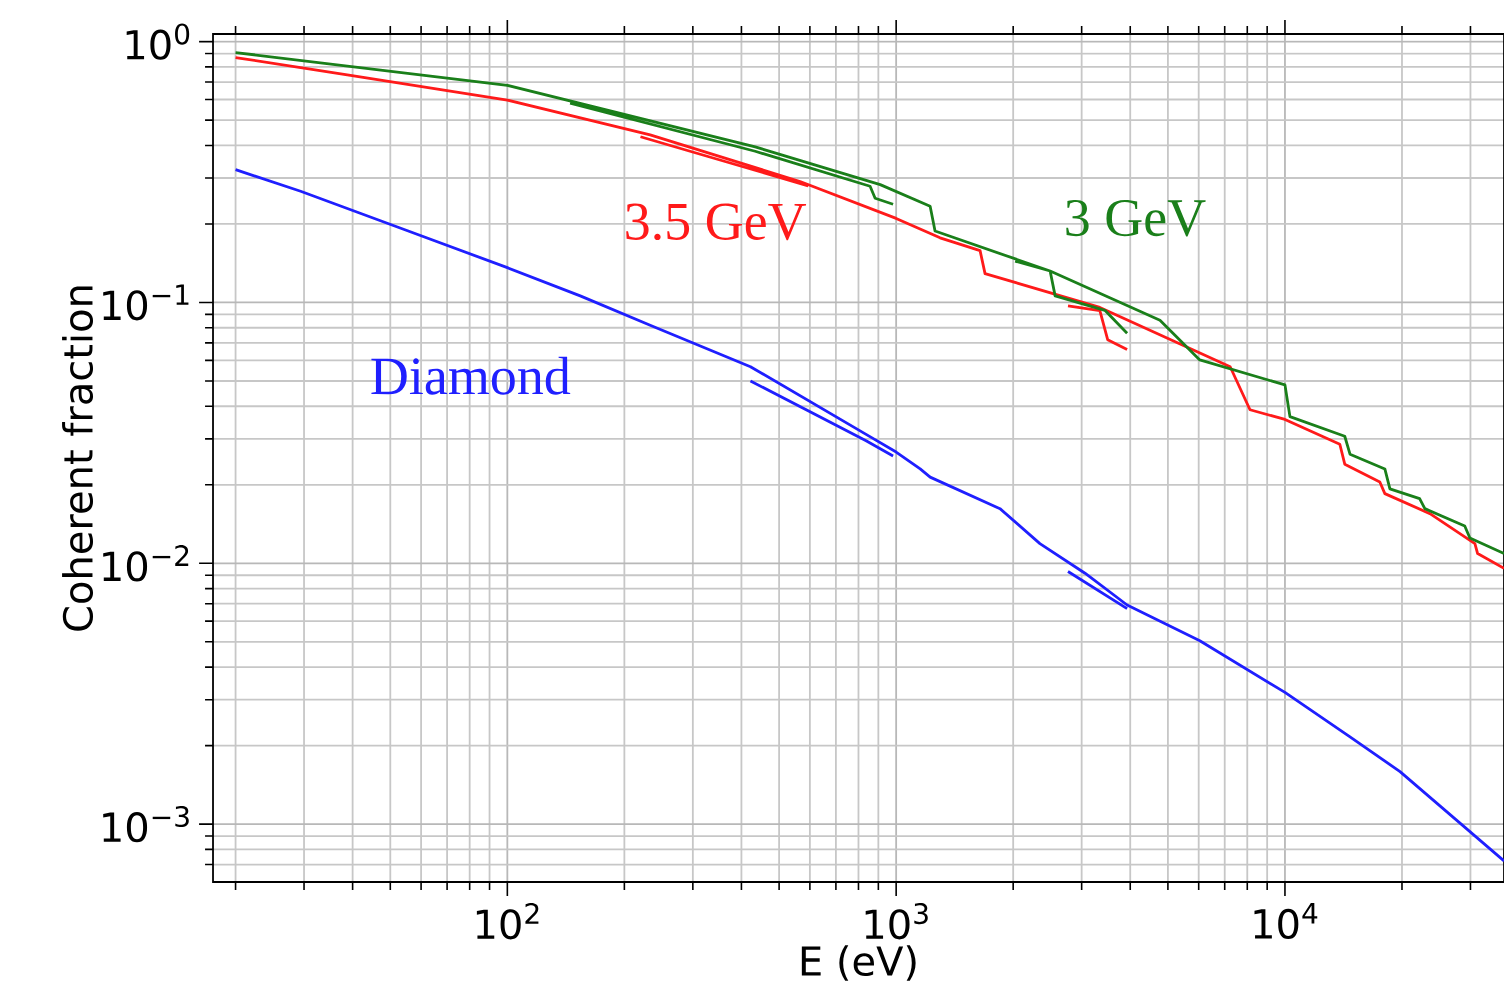  What do you see at coordinates (507, 921) in the screenshot?
I see `x-tick-label: 10$^{2}$` at bounding box center [507, 921].